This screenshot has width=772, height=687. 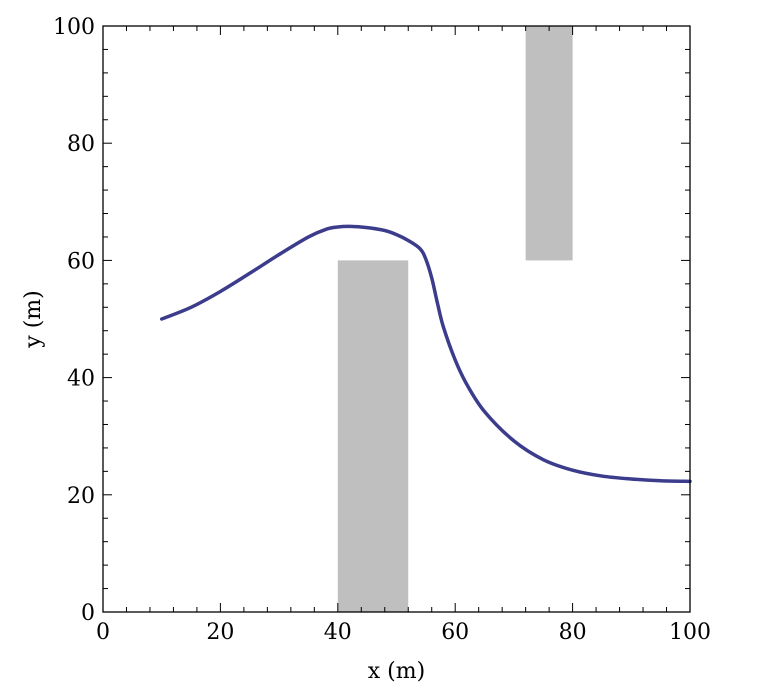 What do you see at coordinates (690, 632) in the screenshot?
I see `x-tick-label: 100` at bounding box center [690, 632].